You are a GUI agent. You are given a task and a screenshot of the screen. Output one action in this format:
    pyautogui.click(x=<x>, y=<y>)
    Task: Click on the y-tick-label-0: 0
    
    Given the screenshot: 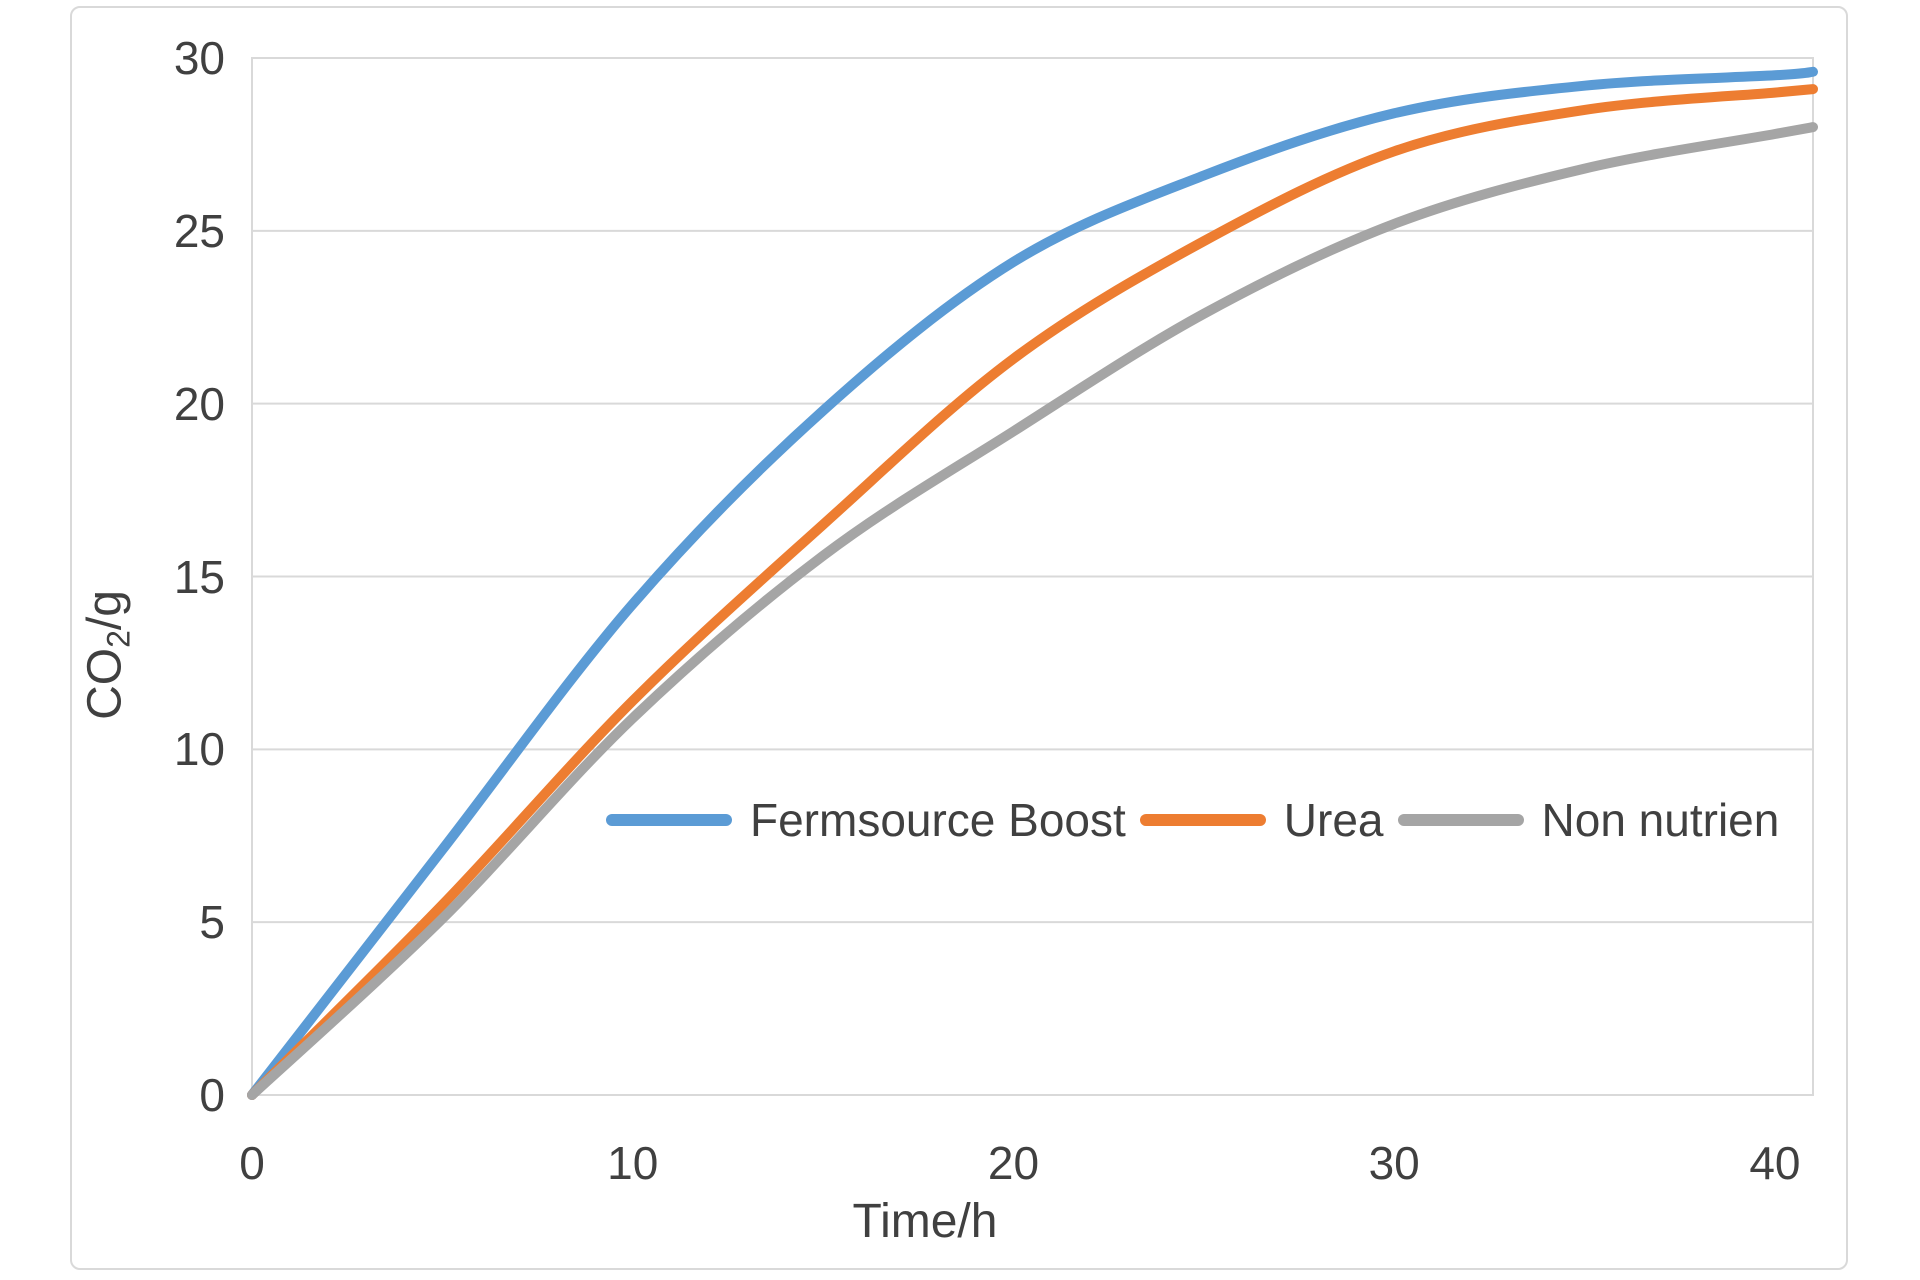 What is the action you would take?
    pyautogui.click(x=212, y=1095)
    